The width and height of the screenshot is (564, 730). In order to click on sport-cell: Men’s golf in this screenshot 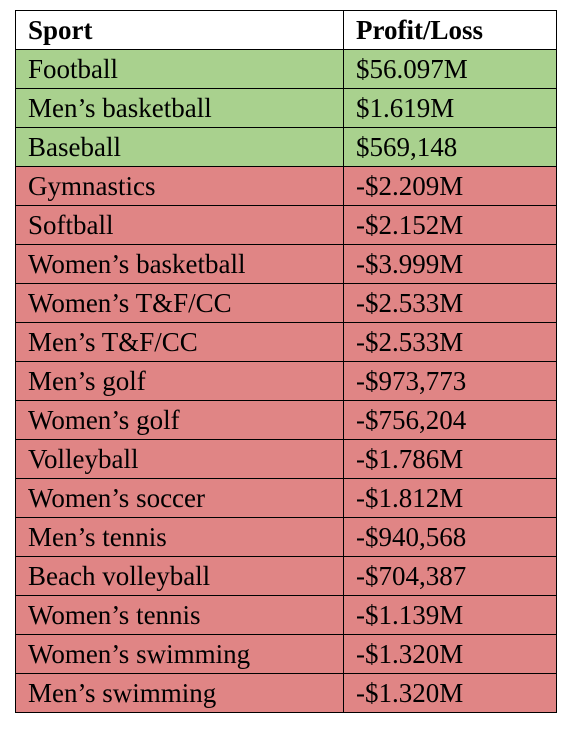, I will do `click(179, 381)`.